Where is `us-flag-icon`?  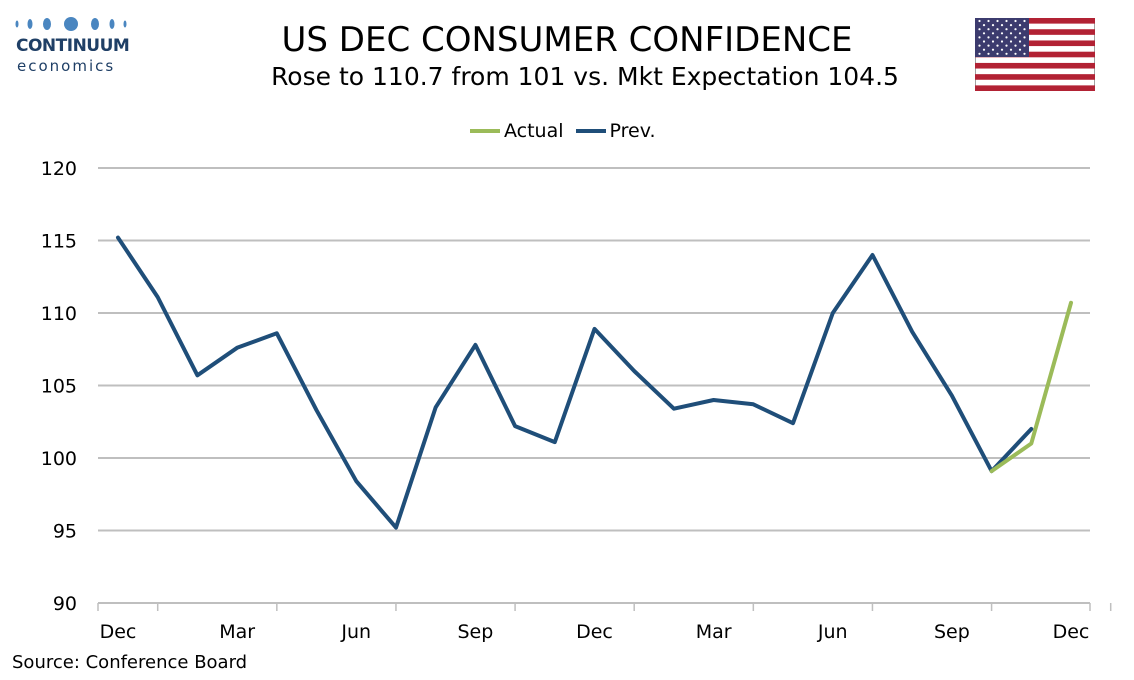
us-flag-icon is located at coordinates (1035, 54).